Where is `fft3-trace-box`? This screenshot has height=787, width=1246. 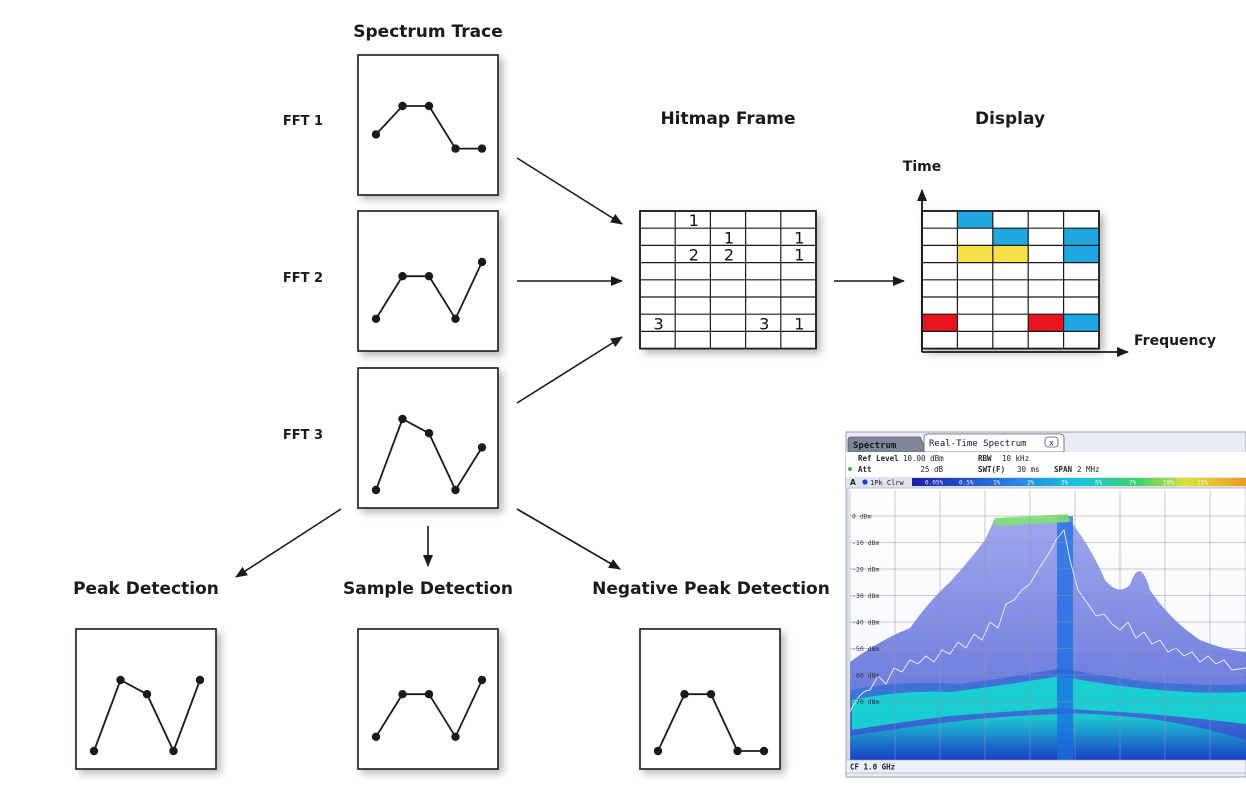
fft3-trace-box is located at coordinates (428, 438).